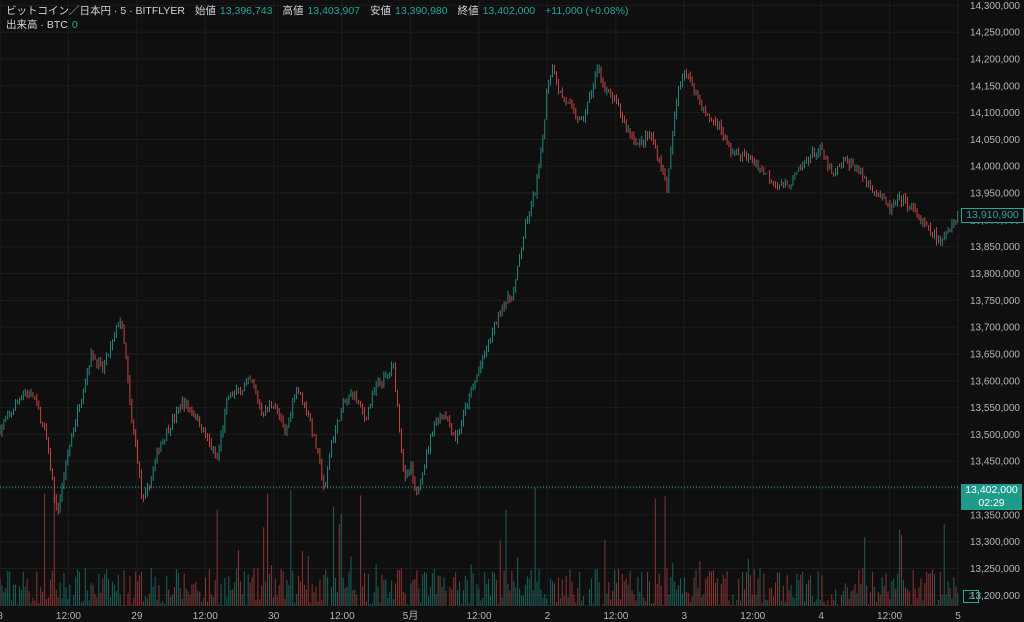  What do you see at coordinates (995, 596) in the screenshot?
I see `y-tick-label: 13,200,000` at bounding box center [995, 596].